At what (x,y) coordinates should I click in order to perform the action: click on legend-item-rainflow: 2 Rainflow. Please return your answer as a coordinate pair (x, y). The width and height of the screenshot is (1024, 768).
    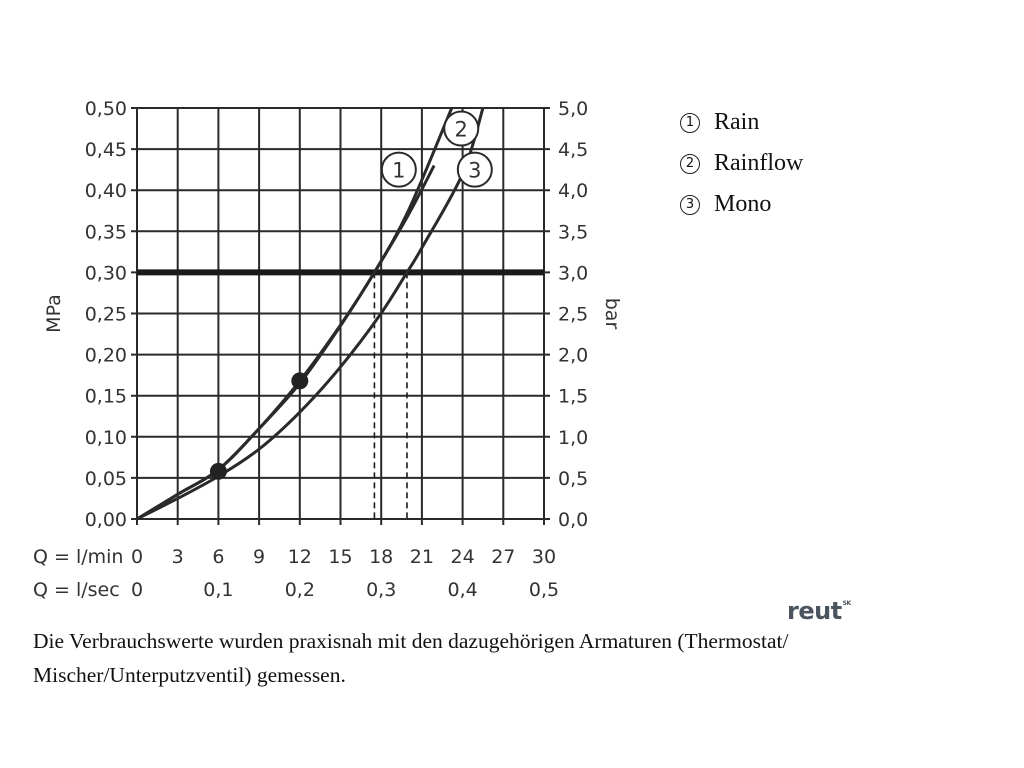
    Looking at the image, I should click on (741, 163).